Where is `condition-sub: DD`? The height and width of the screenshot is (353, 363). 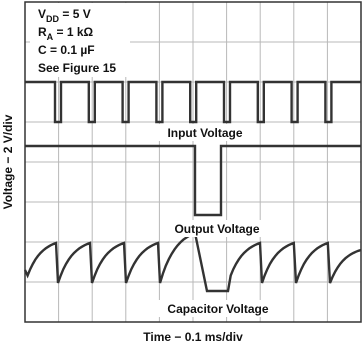
condition-sub: DD is located at coordinates (52, 19).